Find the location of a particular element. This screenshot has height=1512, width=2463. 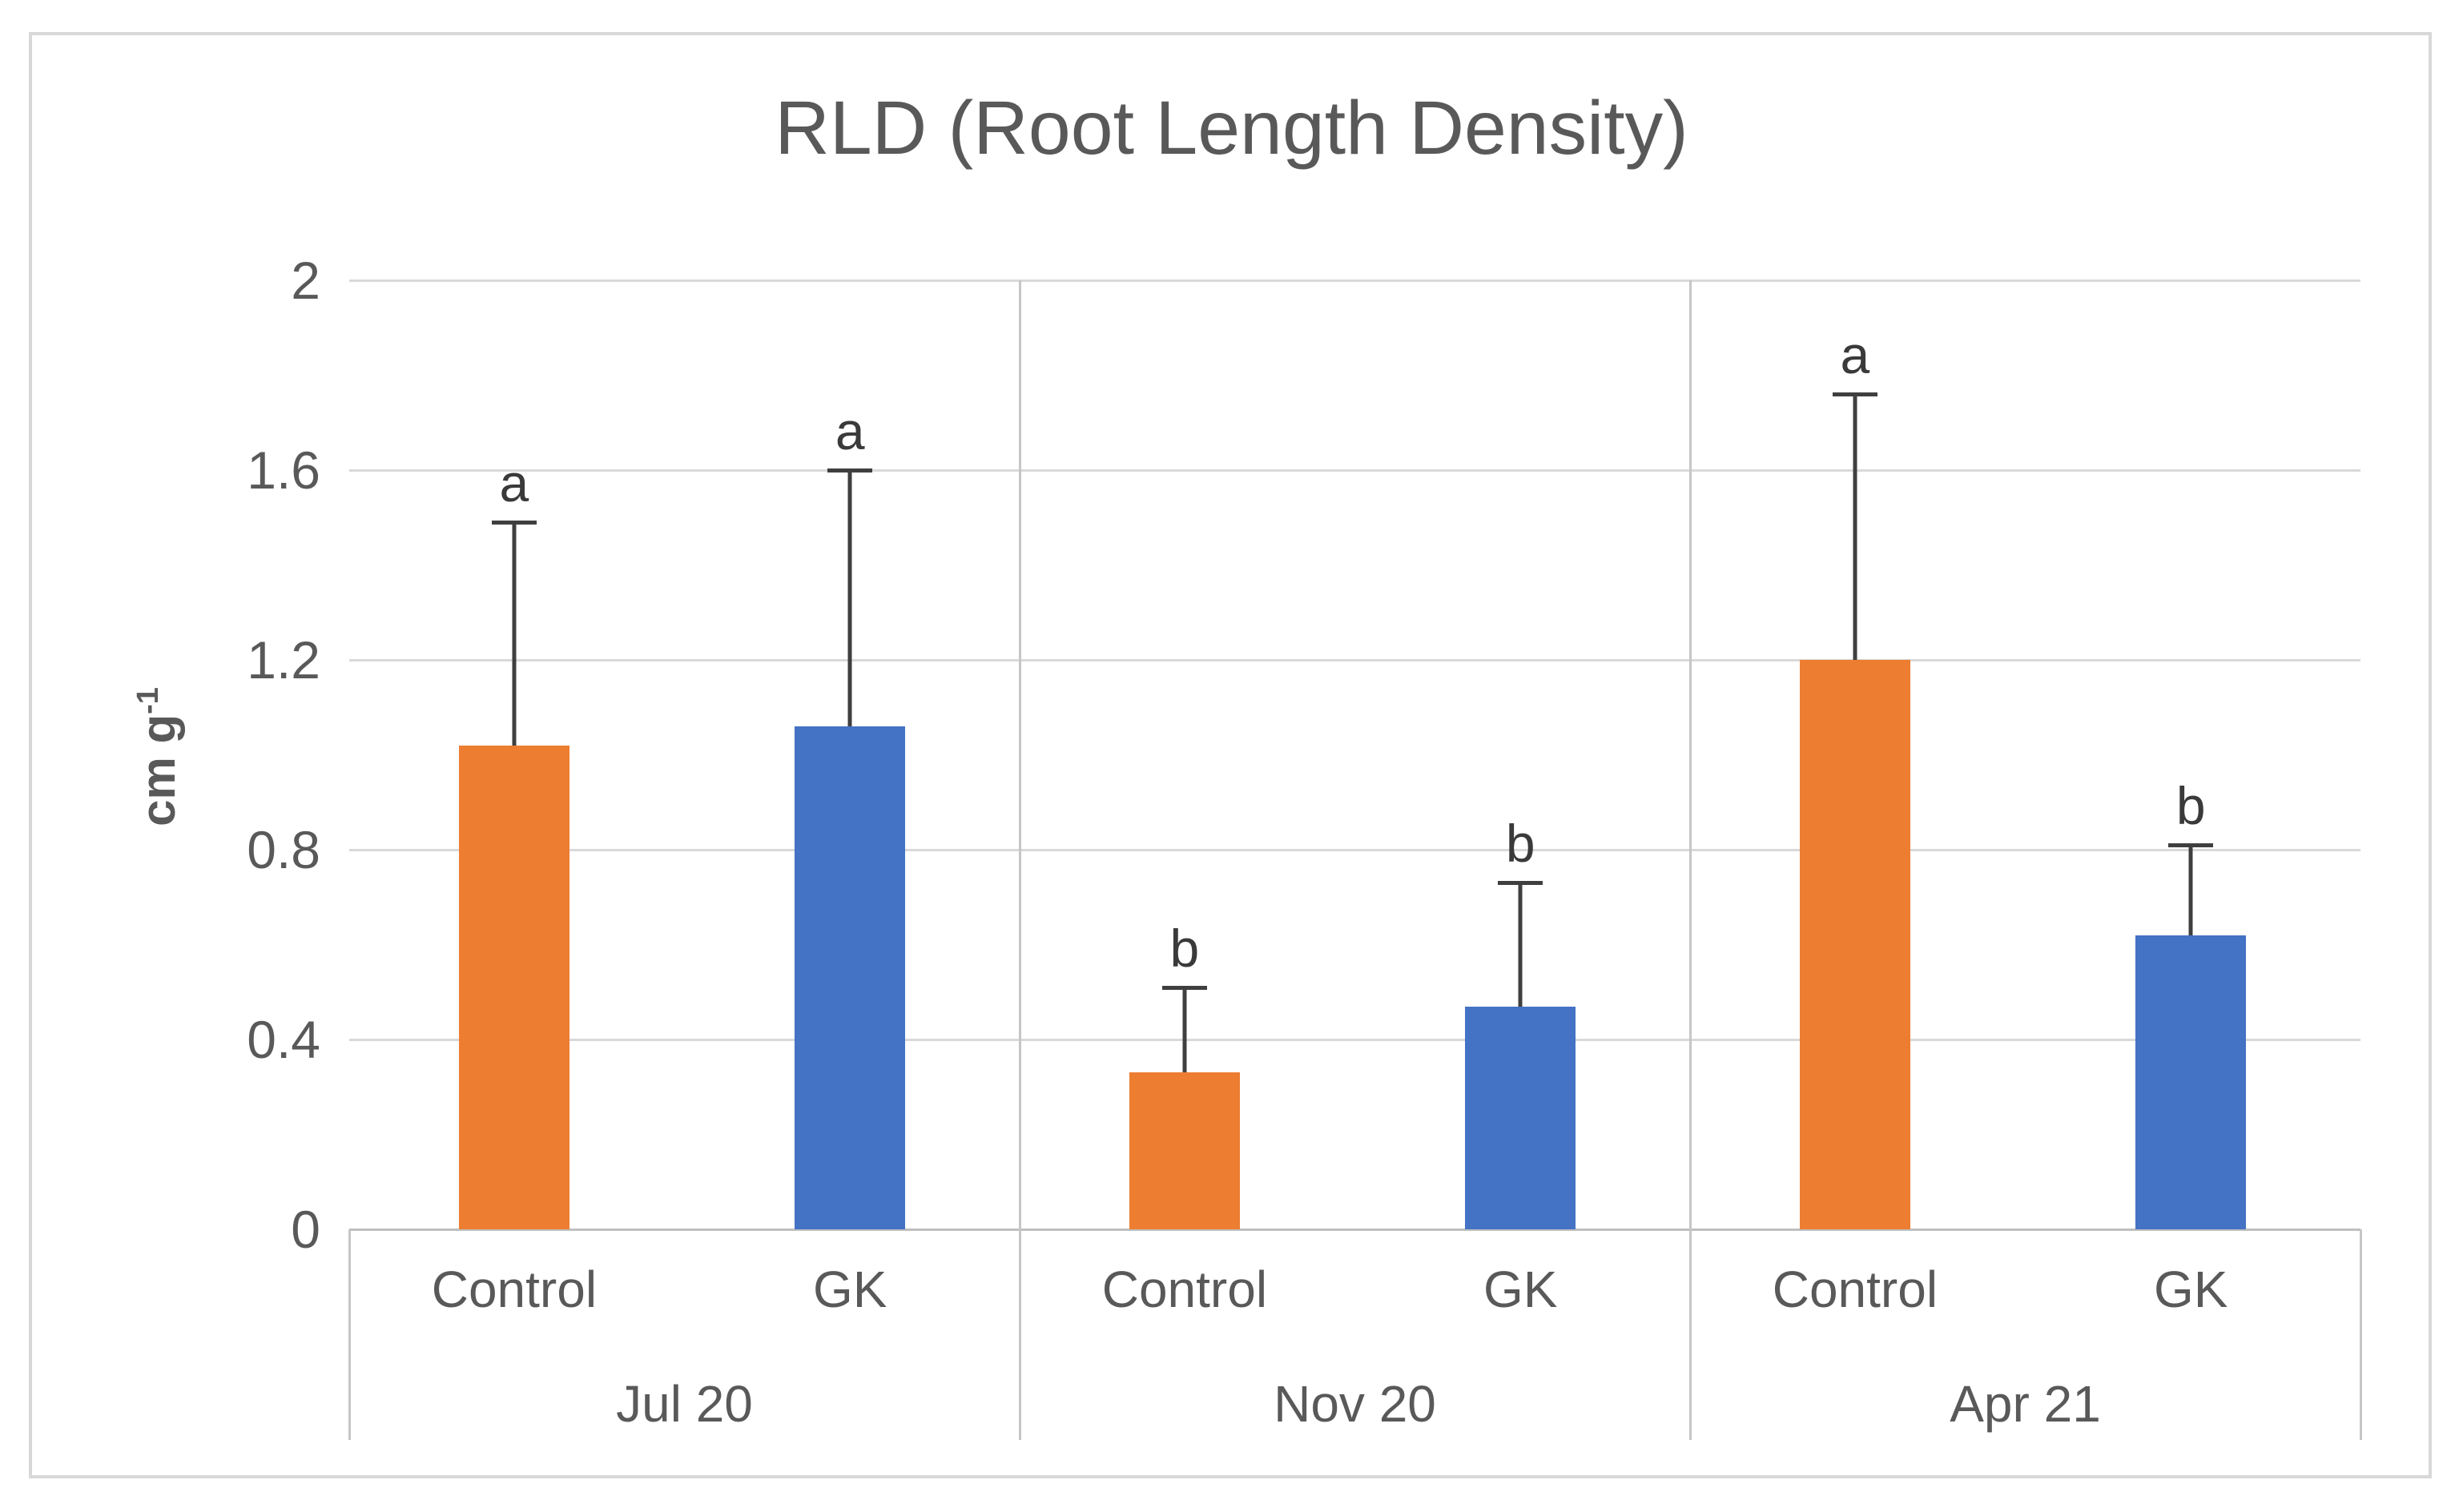

significance-letter-control-jul-20: a is located at coordinates (514, 483).